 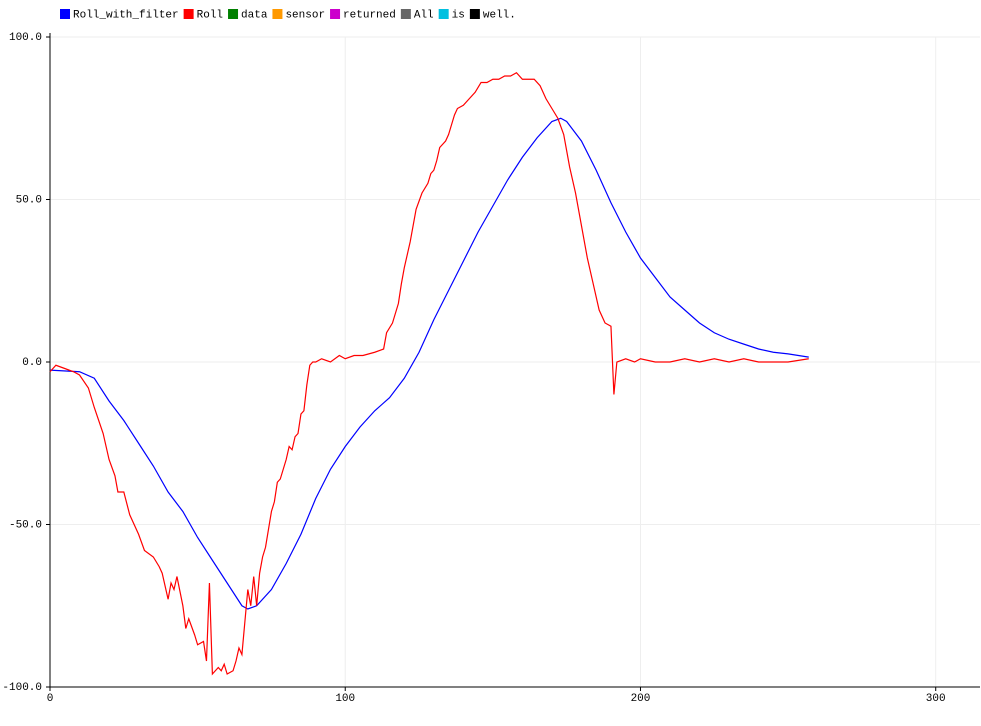 What do you see at coordinates (936, 699) in the screenshot?
I see `x-tick-label: 300` at bounding box center [936, 699].